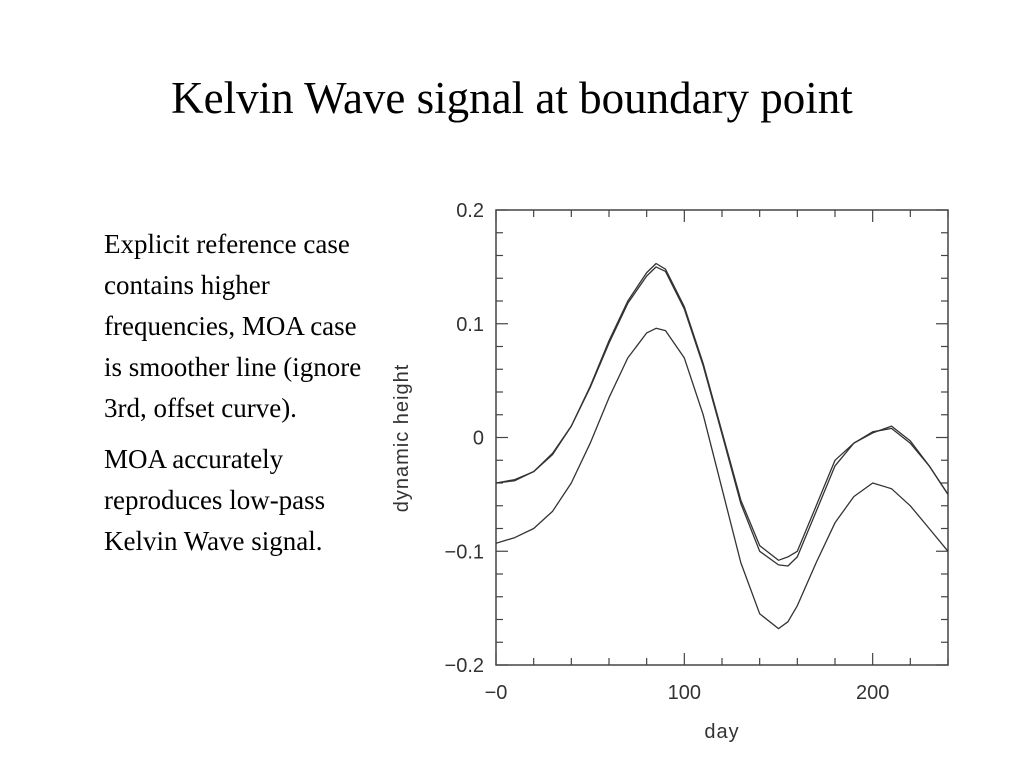 The height and width of the screenshot is (768, 1024). Describe the element at coordinates (496, 693) in the screenshot. I see `x-tick-label: −0` at that location.